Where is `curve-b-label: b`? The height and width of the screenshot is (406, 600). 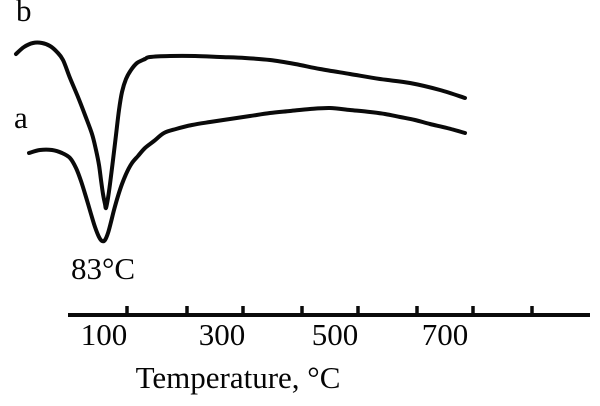
curve-b-label: b is located at coordinates (24, 14).